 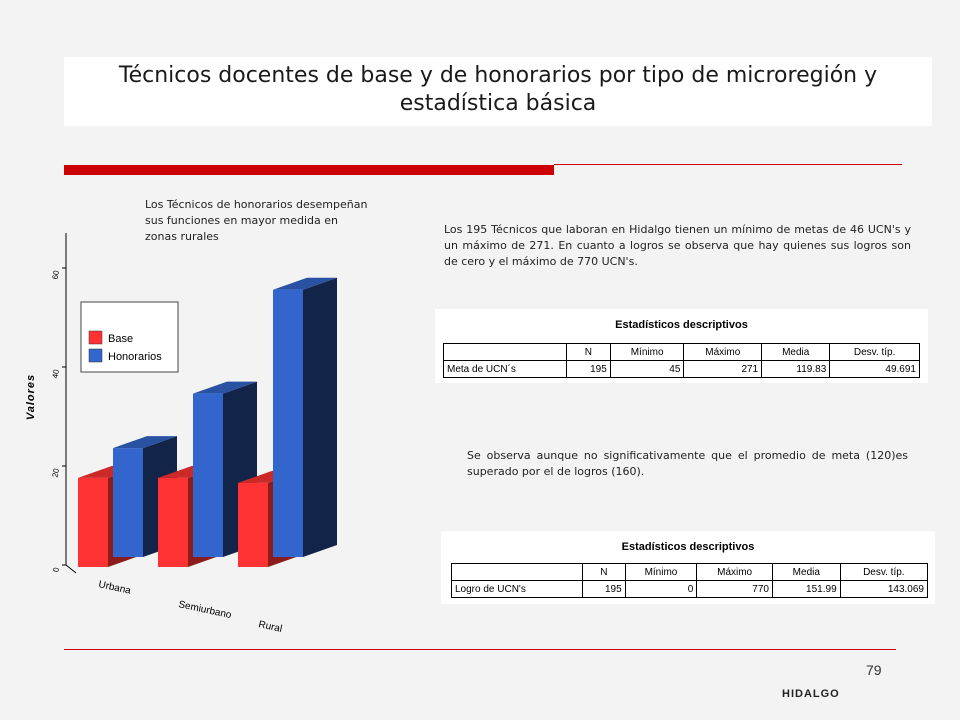 What do you see at coordinates (480, 649) in the screenshot?
I see `bottom-rule` at bounding box center [480, 649].